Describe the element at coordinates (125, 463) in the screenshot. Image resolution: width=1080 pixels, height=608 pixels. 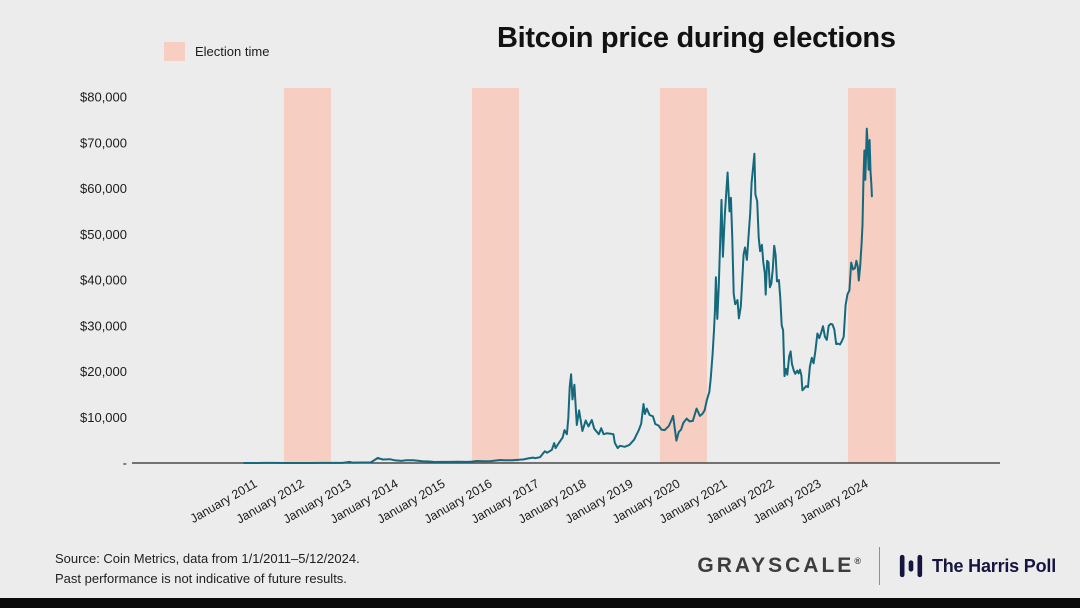
I see `y-axis-tick-label: -` at that location.